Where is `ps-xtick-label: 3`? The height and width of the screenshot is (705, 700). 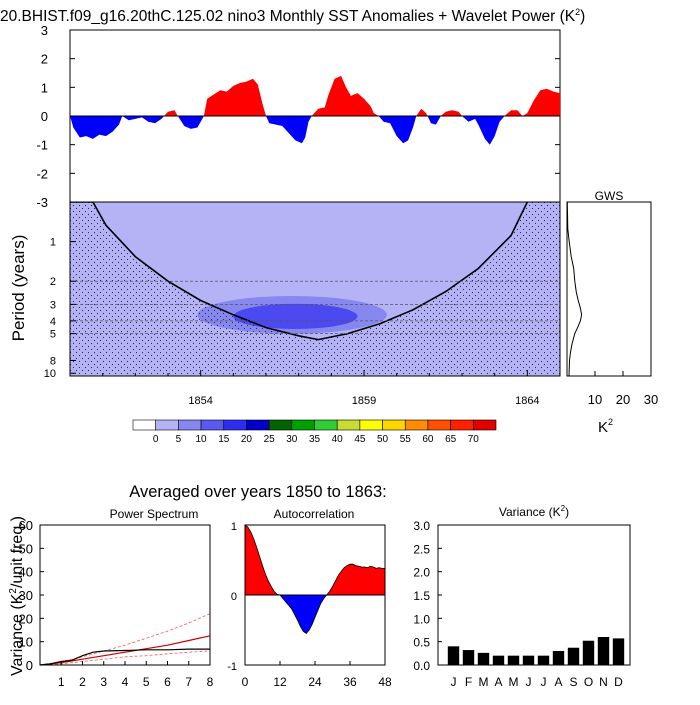 ps-xtick-label: 3 is located at coordinates (103, 682).